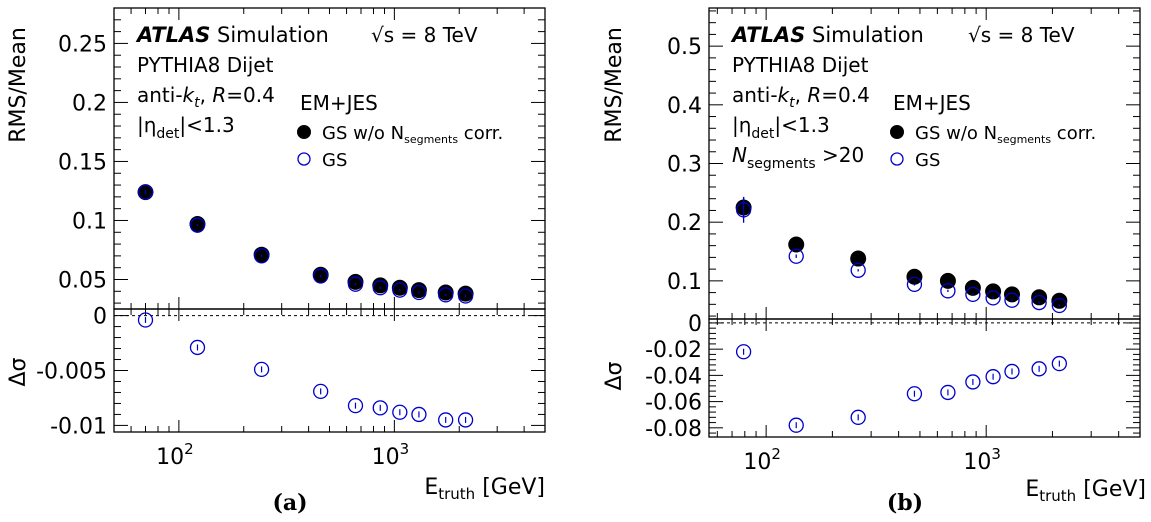  I want to click on y-tick-label: -0.04, so click(673, 376).